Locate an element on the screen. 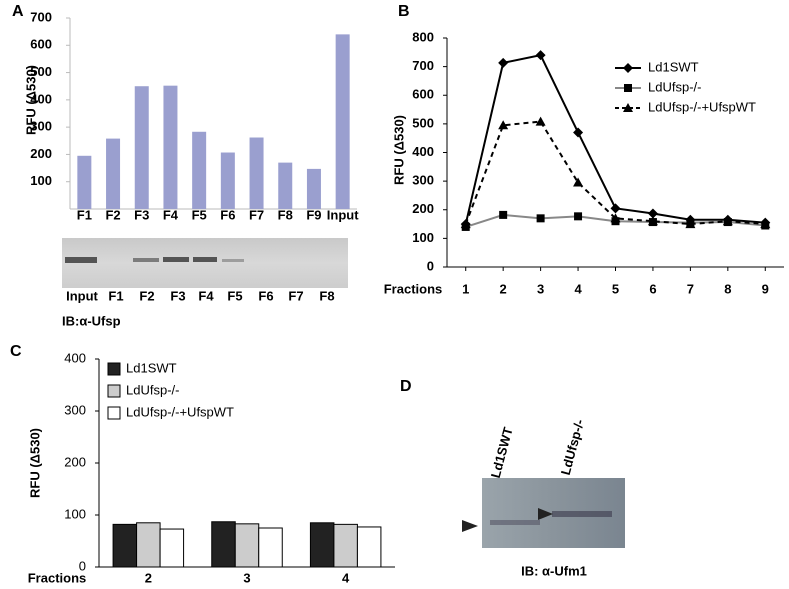 Image resolution: width=789 pixels, height=589 pixels. x-tick-label: 5 is located at coordinates (615, 288).